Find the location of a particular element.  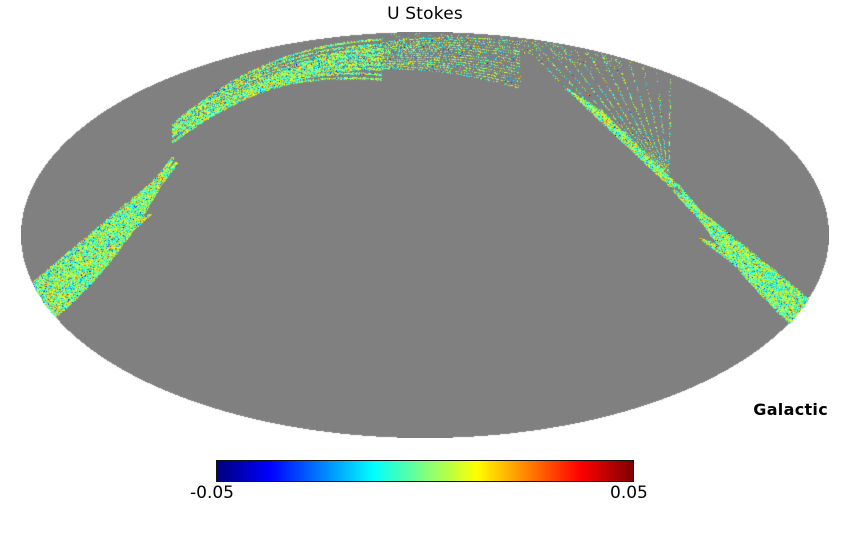

colorbar: -0.05 0.05 is located at coordinates (419, 483).